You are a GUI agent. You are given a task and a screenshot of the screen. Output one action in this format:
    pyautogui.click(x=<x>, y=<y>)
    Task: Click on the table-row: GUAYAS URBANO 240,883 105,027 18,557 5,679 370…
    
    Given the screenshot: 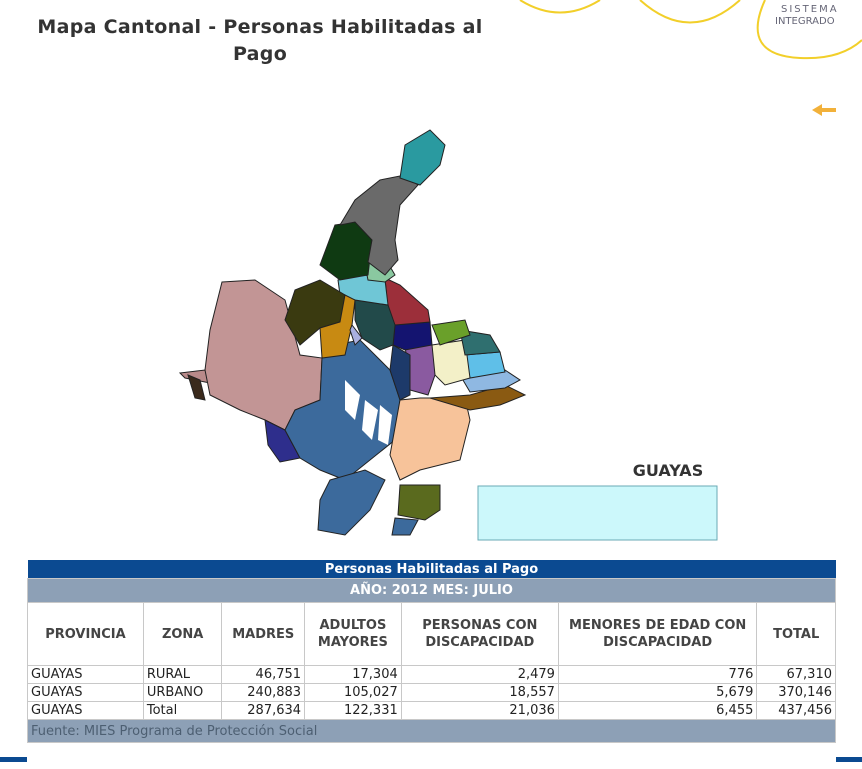 What is the action you would take?
    pyautogui.click(x=431, y=692)
    